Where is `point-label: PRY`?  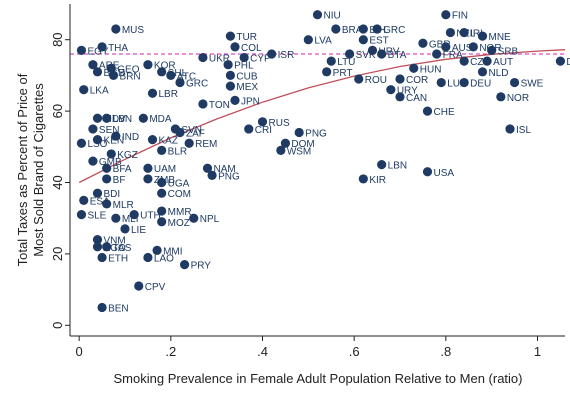
point-label: PRY is located at coordinates (201, 266).